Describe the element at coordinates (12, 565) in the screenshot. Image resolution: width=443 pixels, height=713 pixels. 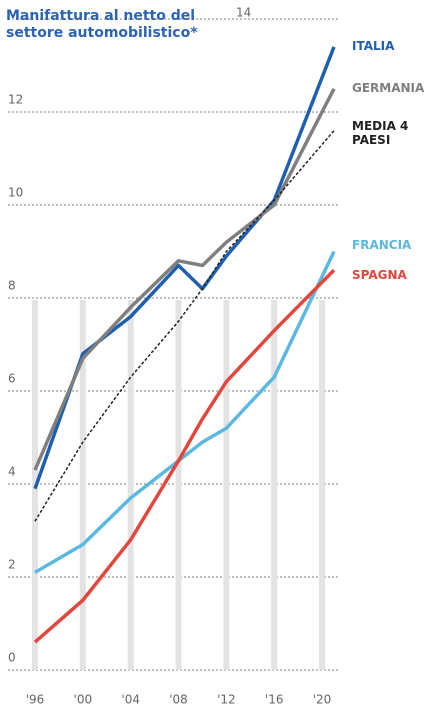
I see `y-tick-label: 2` at that location.